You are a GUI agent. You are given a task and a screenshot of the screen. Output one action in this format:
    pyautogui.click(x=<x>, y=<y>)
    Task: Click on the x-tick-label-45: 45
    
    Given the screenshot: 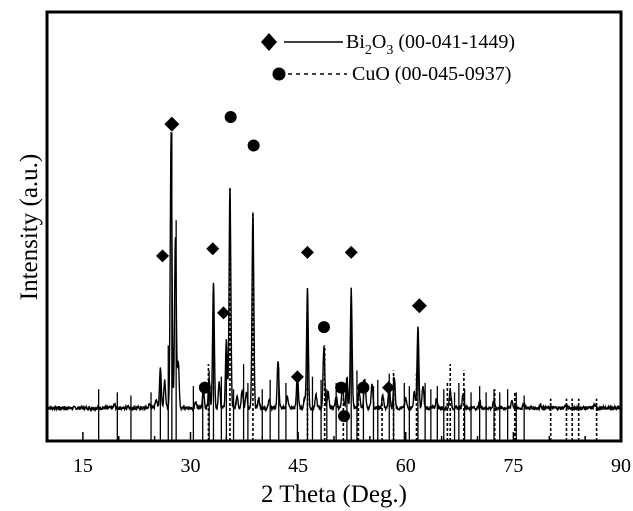 What is the action you would take?
    pyautogui.click(x=298, y=466)
    